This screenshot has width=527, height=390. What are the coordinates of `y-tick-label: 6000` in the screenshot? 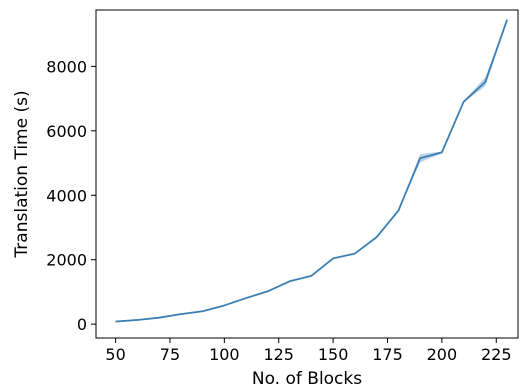 It's located at (66, 131).